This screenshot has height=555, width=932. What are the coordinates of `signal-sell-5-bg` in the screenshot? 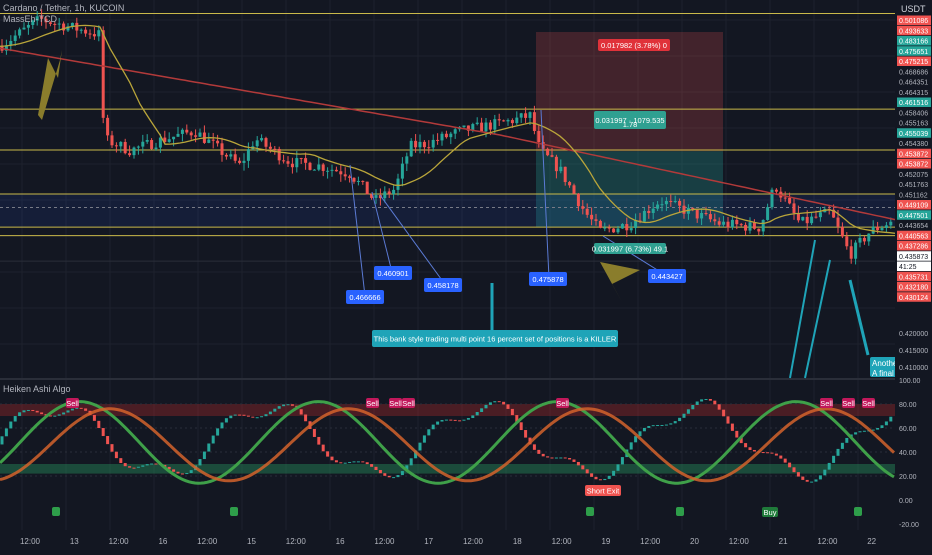 It's located at (562, 403).